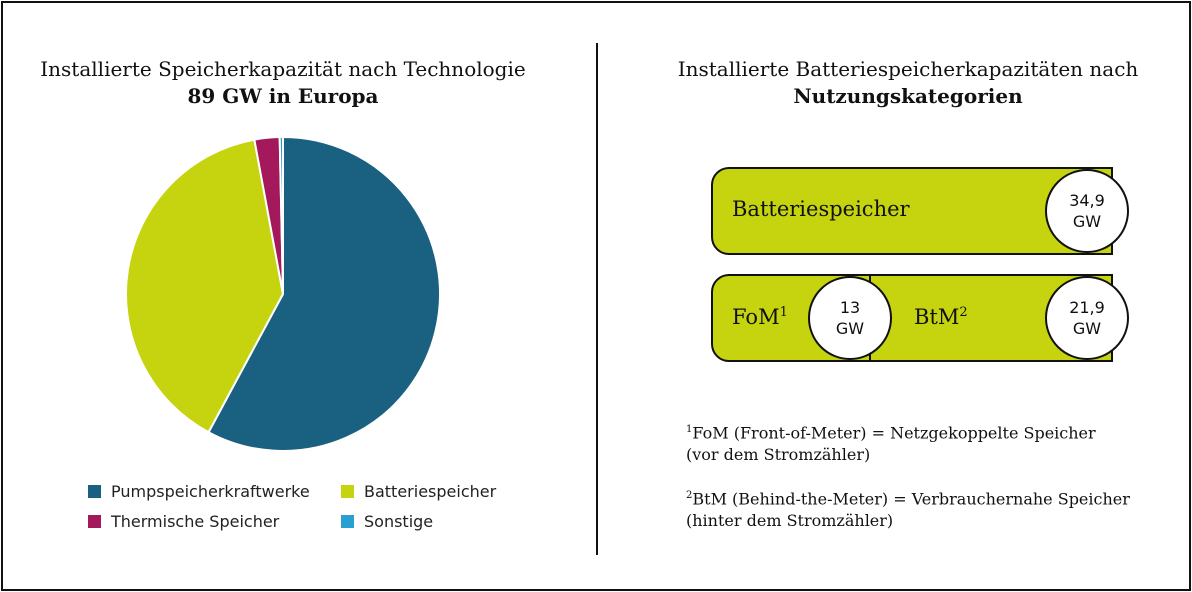  I want to click on divider, so click(597, 299).